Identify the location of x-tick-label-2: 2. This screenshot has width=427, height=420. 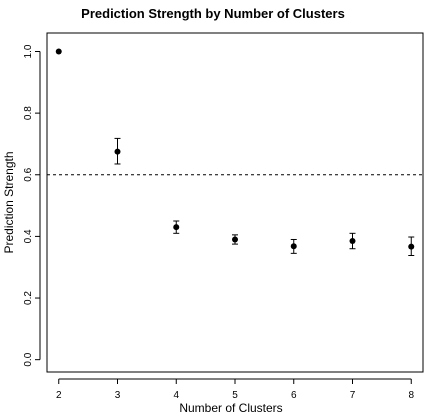
(59, 395).